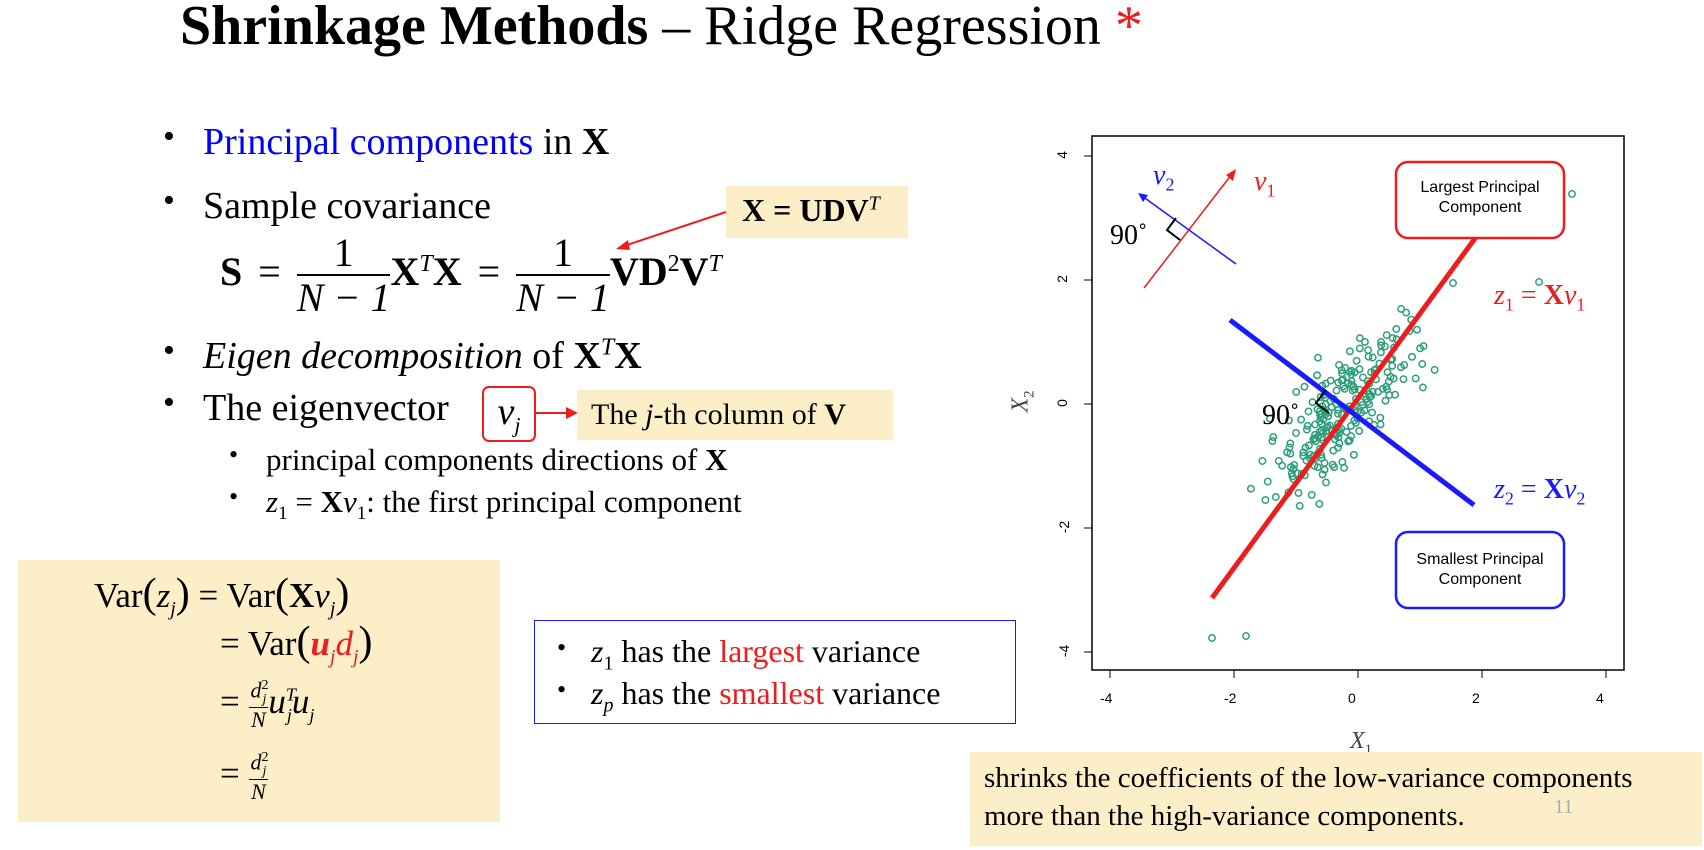  I want to click on y-tick-label: -2, so click(1064, 527).